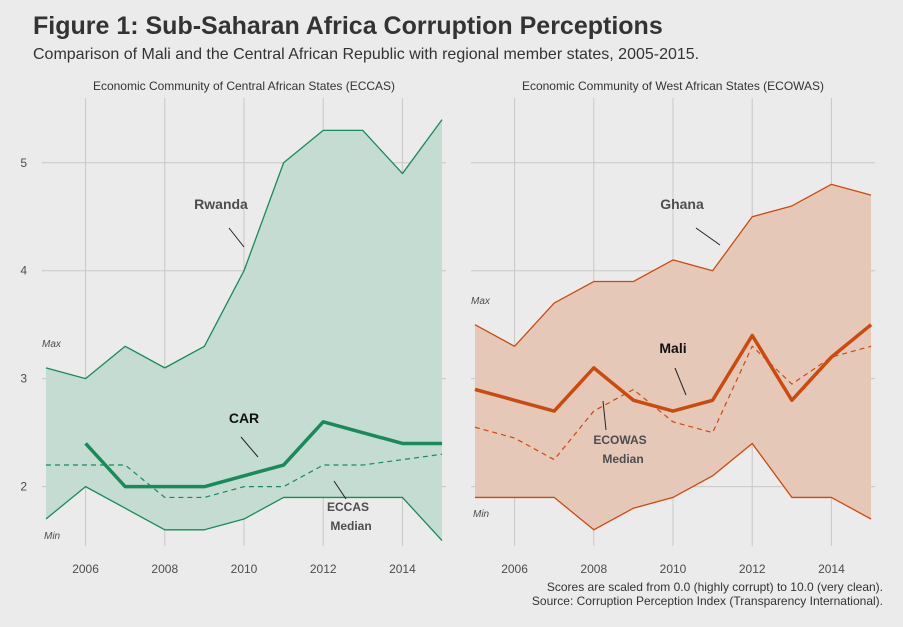 Image resolution: width=903 pixels, height=627 pixels. I want to click on annotation-label: CAR, so click(244, 418).